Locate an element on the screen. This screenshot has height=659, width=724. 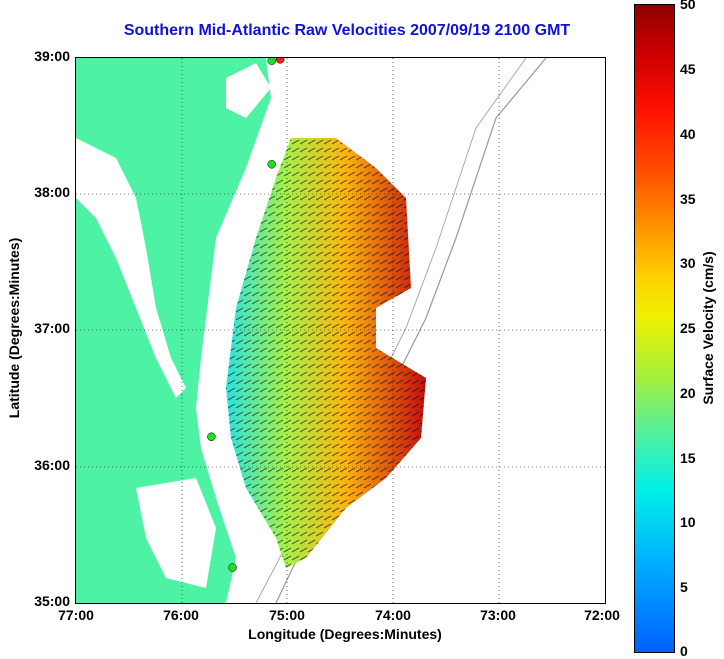
x-tick: 77:00 is located at coordinates (76, 615).